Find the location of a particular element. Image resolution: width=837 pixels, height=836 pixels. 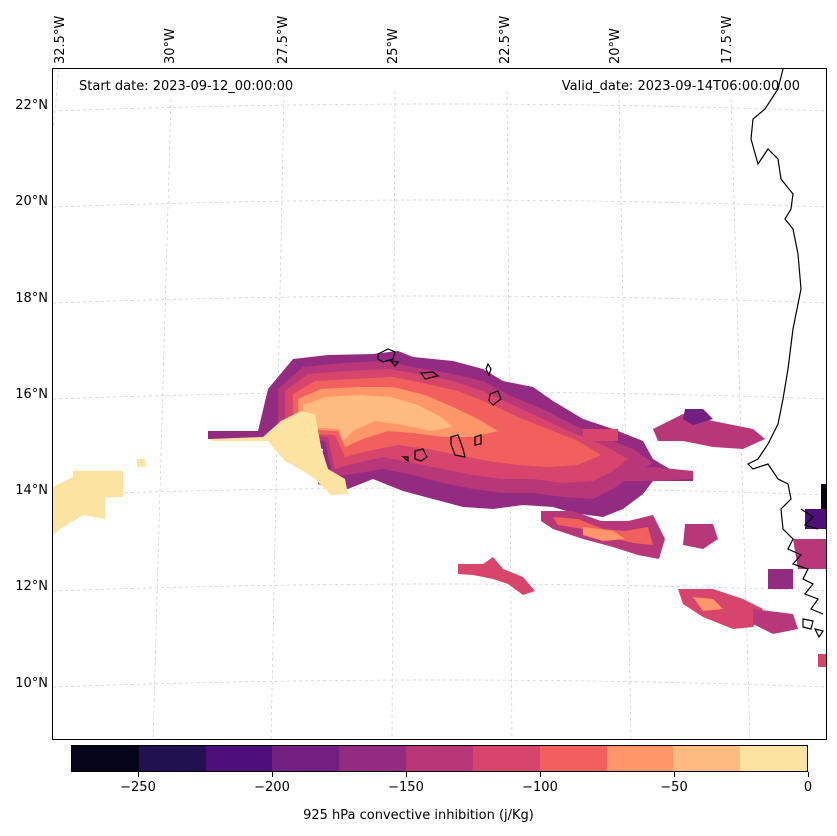

africa-coastline is located at coordinates (785, 342).